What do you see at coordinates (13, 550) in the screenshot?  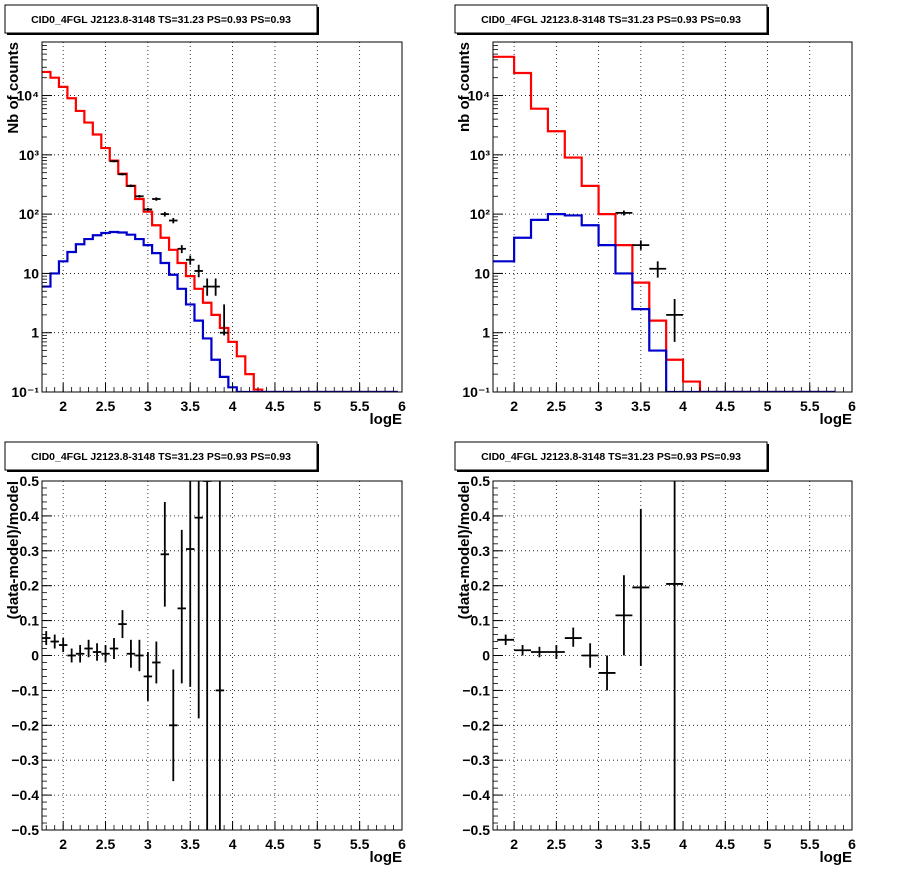 I see `y-axis-label: (data-model)/model` at bounding box center [13, 550].